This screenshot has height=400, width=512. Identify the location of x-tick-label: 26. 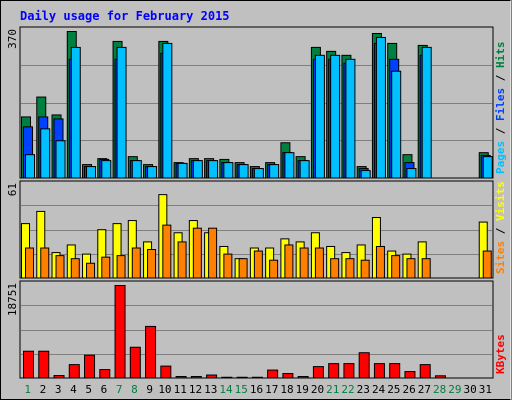
(408, 389).